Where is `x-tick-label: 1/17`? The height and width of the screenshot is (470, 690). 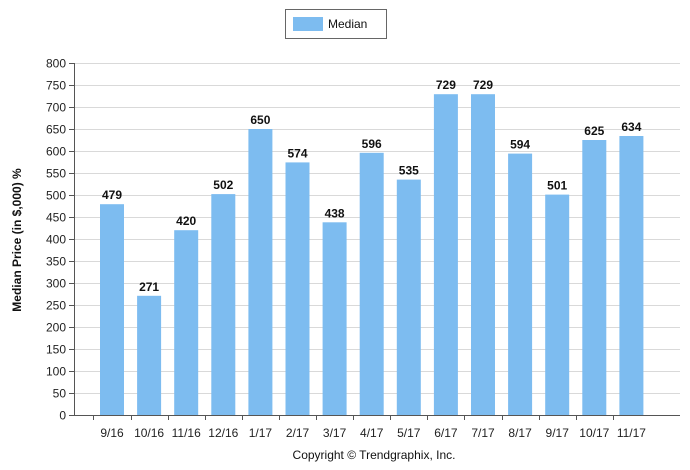 x-tick-label: 1/17 is located at coordinates (261, 433).